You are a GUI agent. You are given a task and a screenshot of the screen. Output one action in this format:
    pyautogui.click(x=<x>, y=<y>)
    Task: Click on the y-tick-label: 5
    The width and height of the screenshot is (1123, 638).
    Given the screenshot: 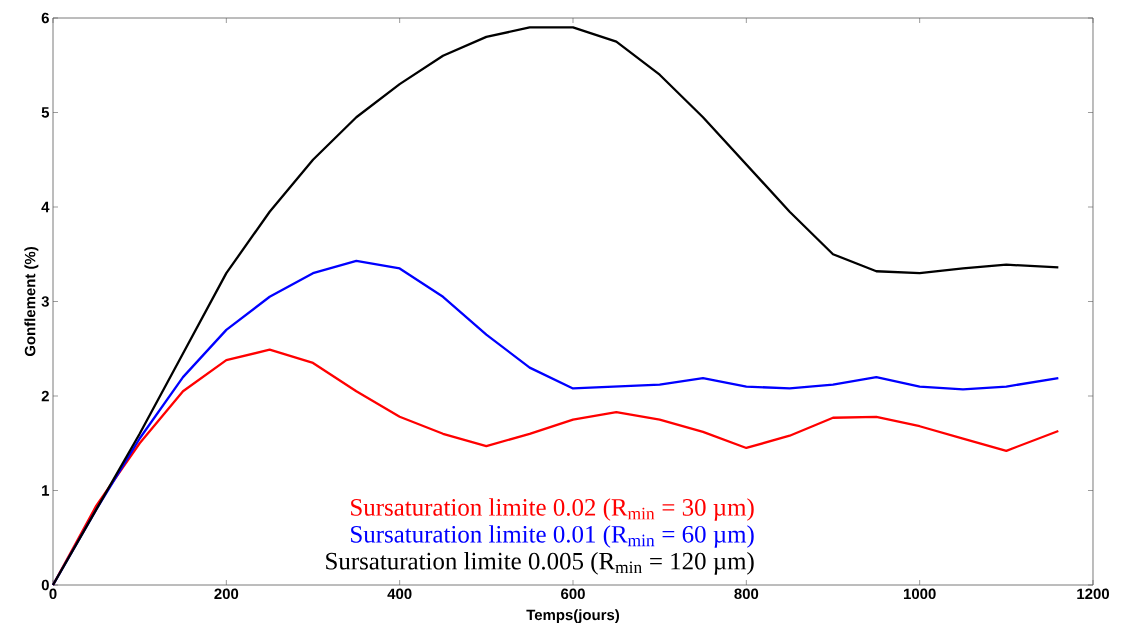 What is the action you would take?
    pyautogui.click(x=45, y=112)
    